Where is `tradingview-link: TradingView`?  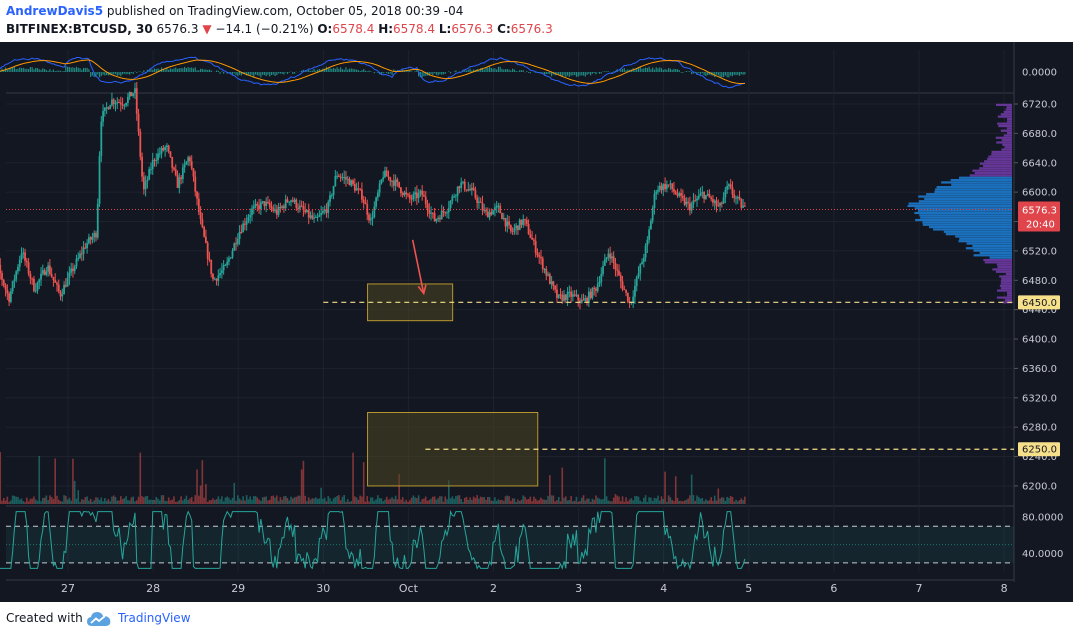 tradingview-link: TradingView is located at coordinates (154, 618).